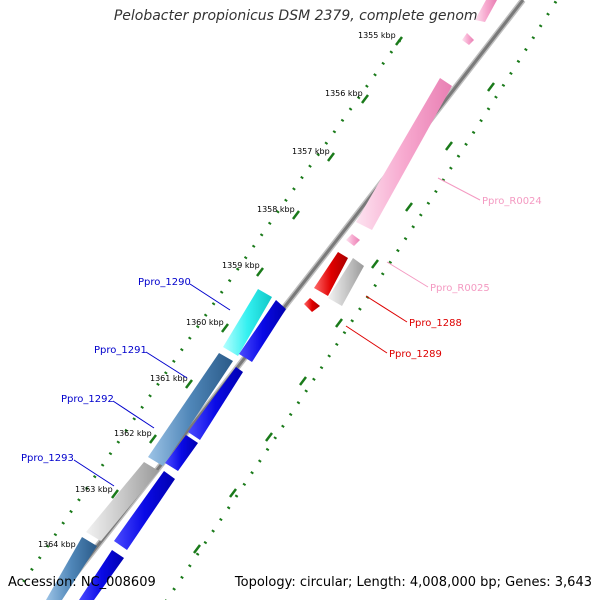 The width and height of the screenshot is (600, 600). Describe the element at coordinates (404, 154) in the screenshot. I see `gene-feature-ppro-r0024` at that location.